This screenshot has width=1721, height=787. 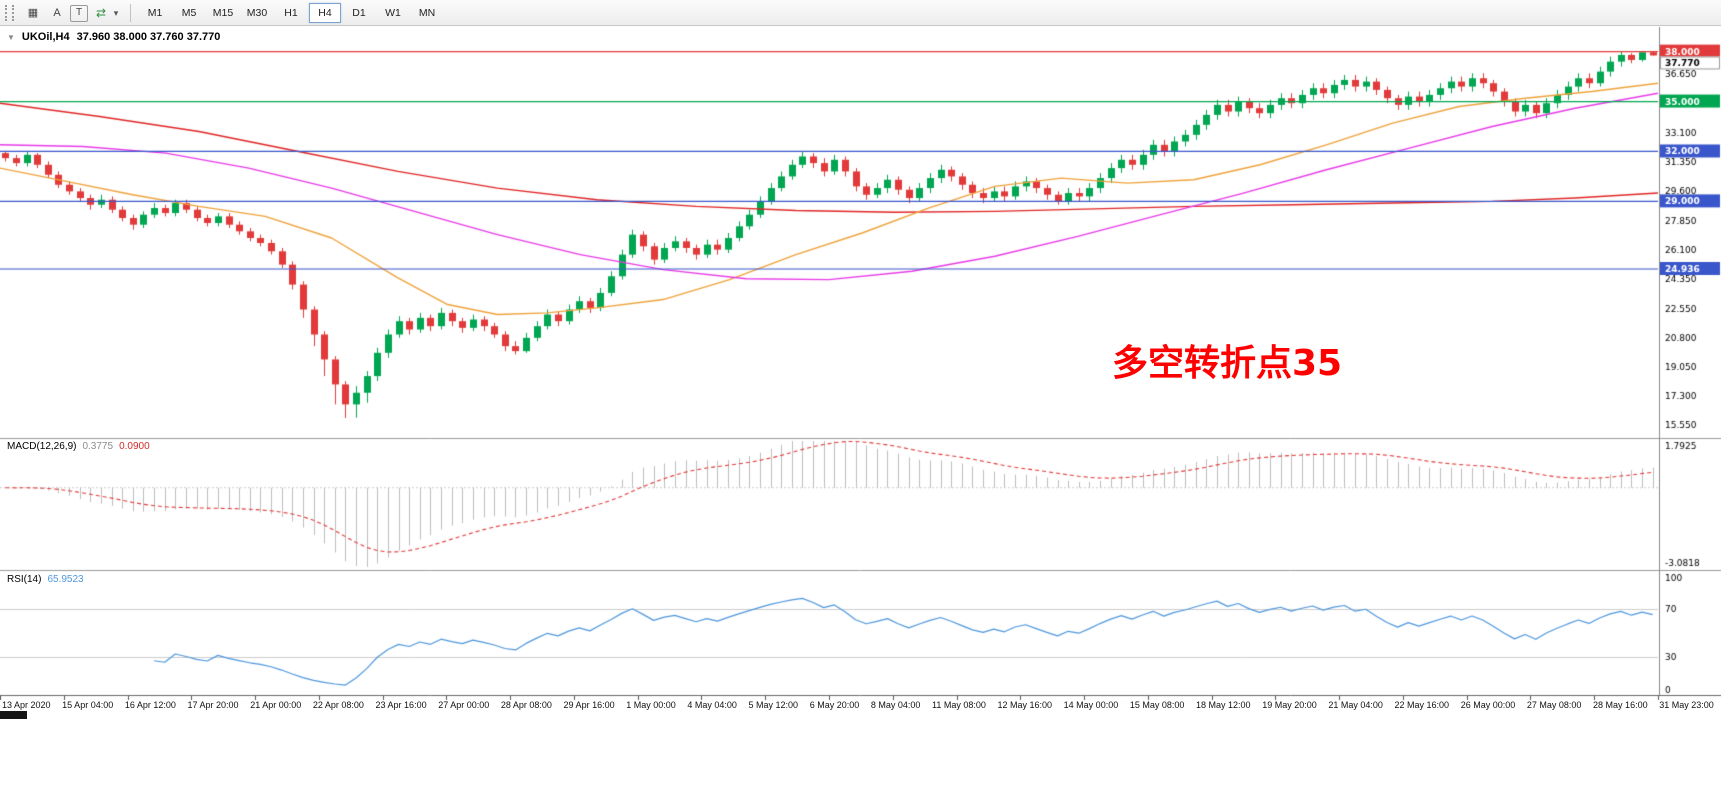 I want to click on time-axis-label-23-apr-16-00: 23 Apr 16:00, so click(x=401, y=705).